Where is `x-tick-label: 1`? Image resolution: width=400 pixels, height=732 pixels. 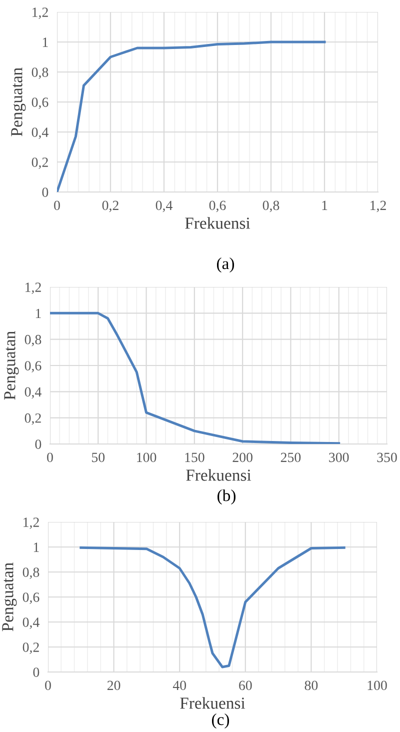 x-tick-label: 1 is located at coordinates (325, 205).